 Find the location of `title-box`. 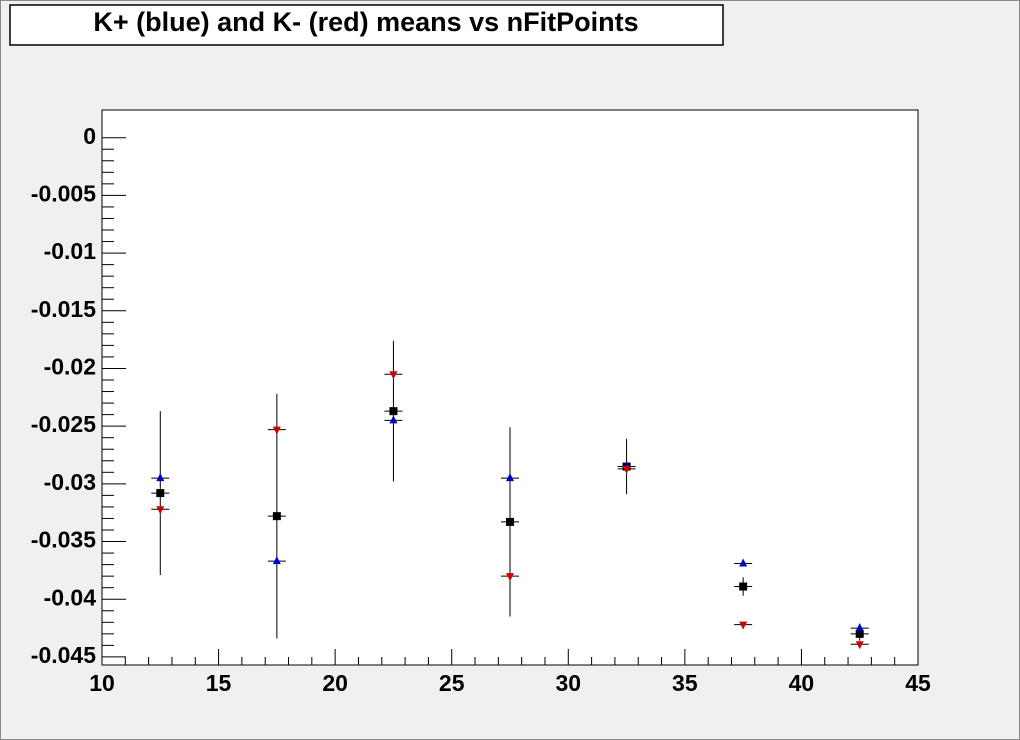

title-box is located at coordinates (366, 25).